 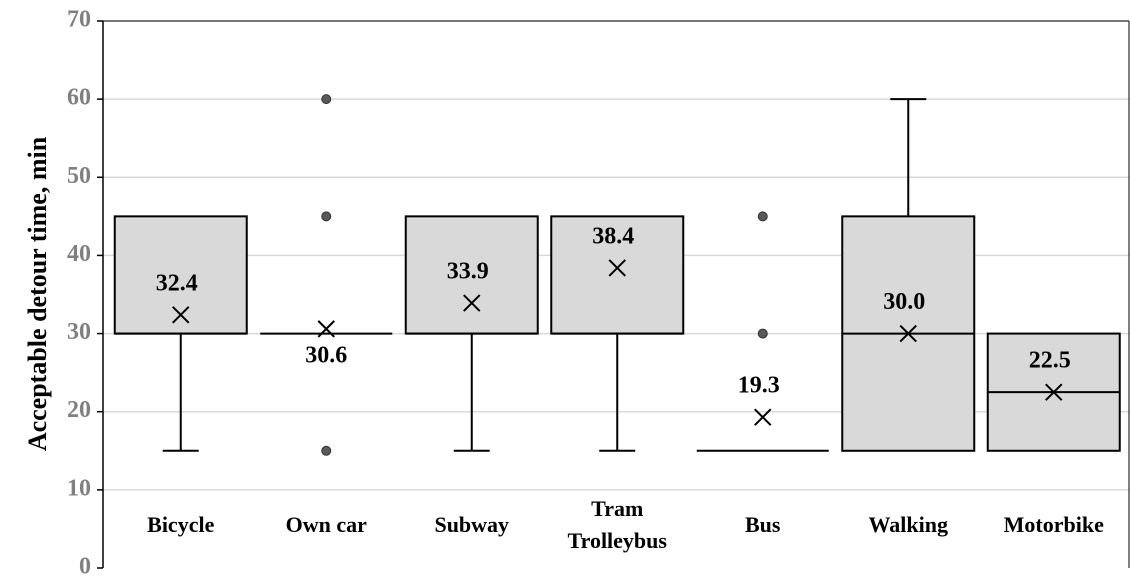 I want to click on x-tick-label: Motorbike, so click(x=1054, y=524).